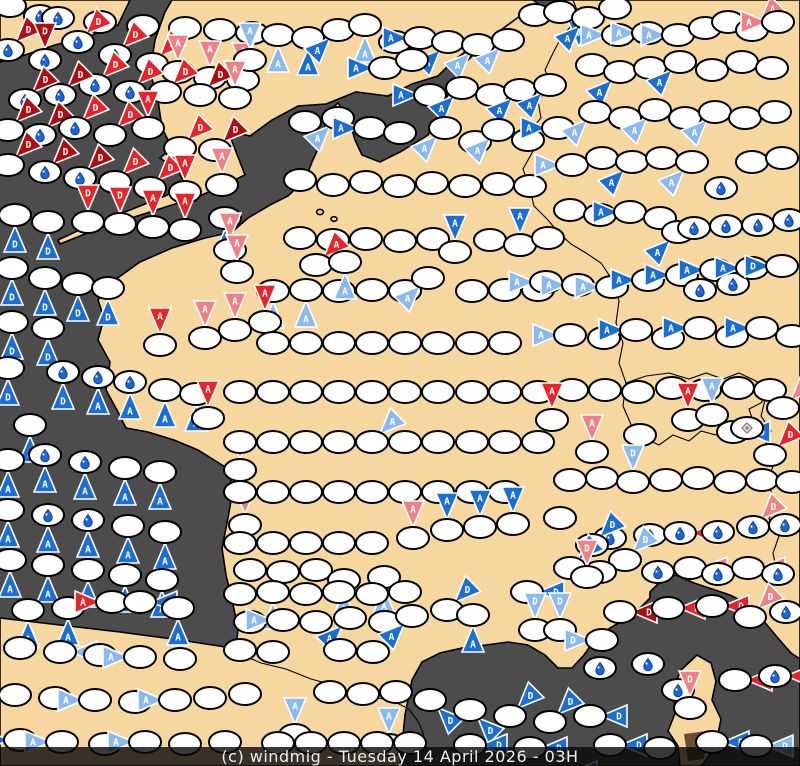 The image size is (800, 766). I want to click on channel-island, so click(320, 212).